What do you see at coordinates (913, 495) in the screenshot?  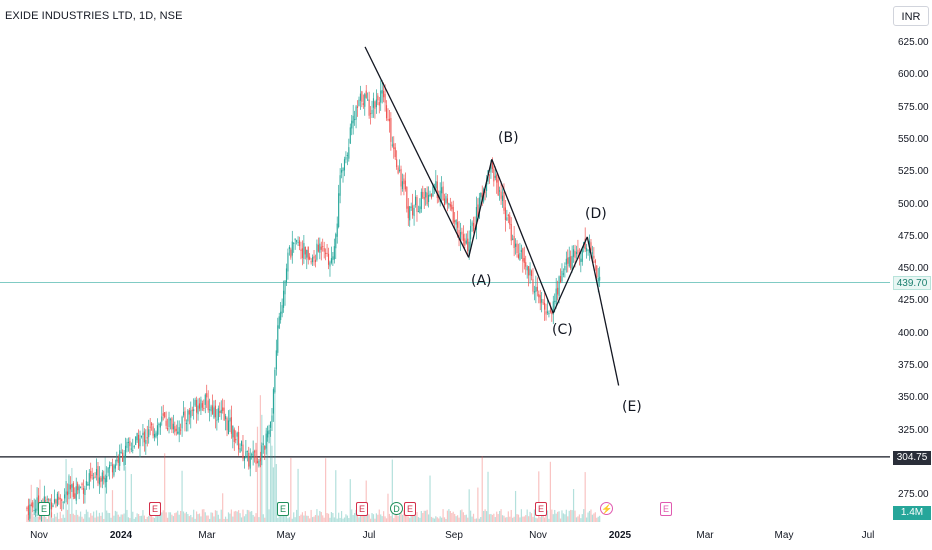 I see `y-tick-label: 275.00` at bounding box center [913, 495].